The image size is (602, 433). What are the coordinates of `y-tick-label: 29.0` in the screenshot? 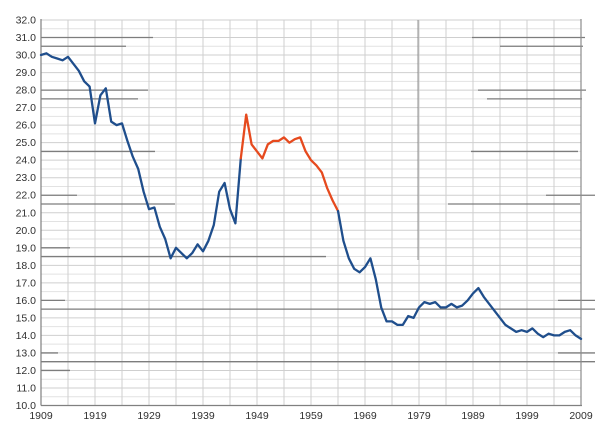 It's located at (26, 73).